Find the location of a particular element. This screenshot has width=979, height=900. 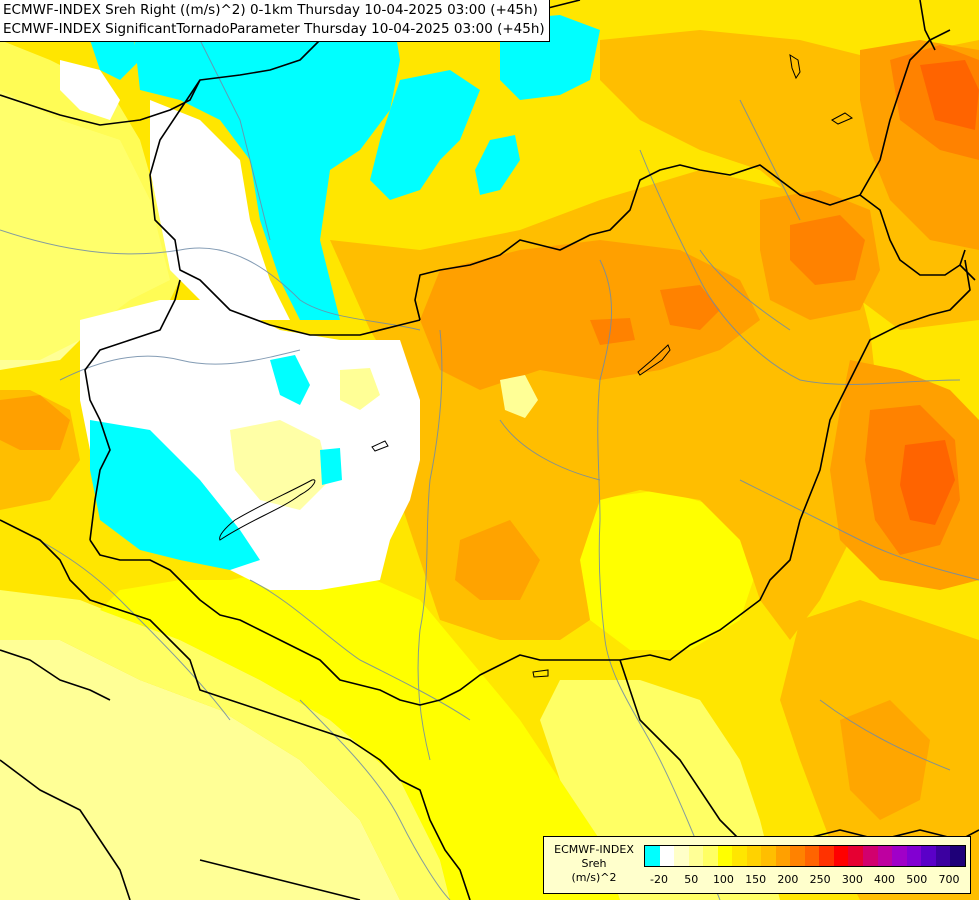

legend-title-line-2: Sreh is located at coordinates (594, 863).